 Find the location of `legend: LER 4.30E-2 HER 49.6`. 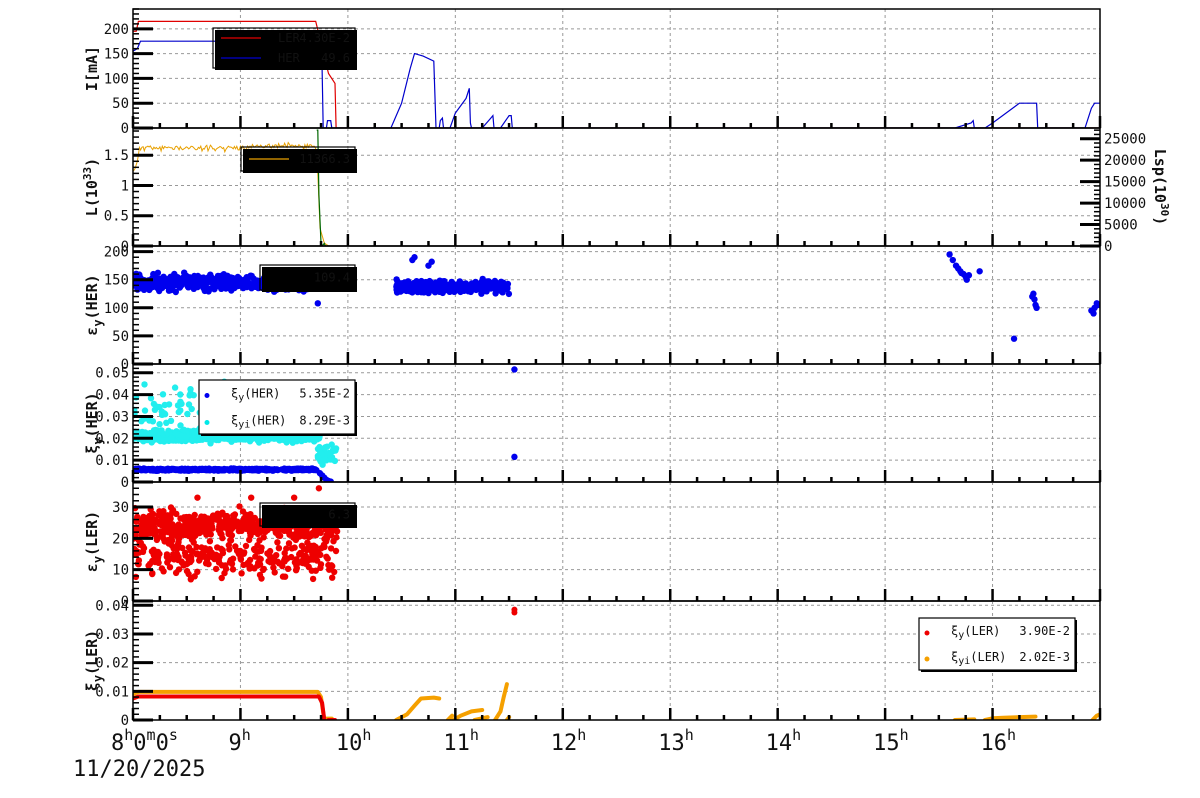

legend: LER 4.30E-2 HER 49.6 is located at coordinates (284, 48).